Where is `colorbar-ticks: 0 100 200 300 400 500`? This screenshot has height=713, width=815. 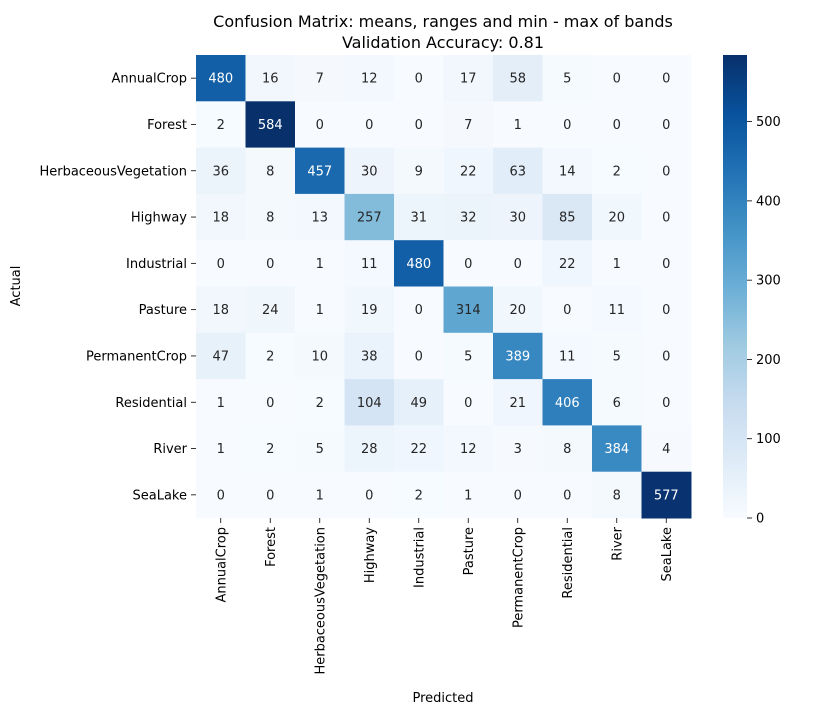 colorbar-ticks: 0 100 200 300 400 500 is located at coordinates (764, 321).